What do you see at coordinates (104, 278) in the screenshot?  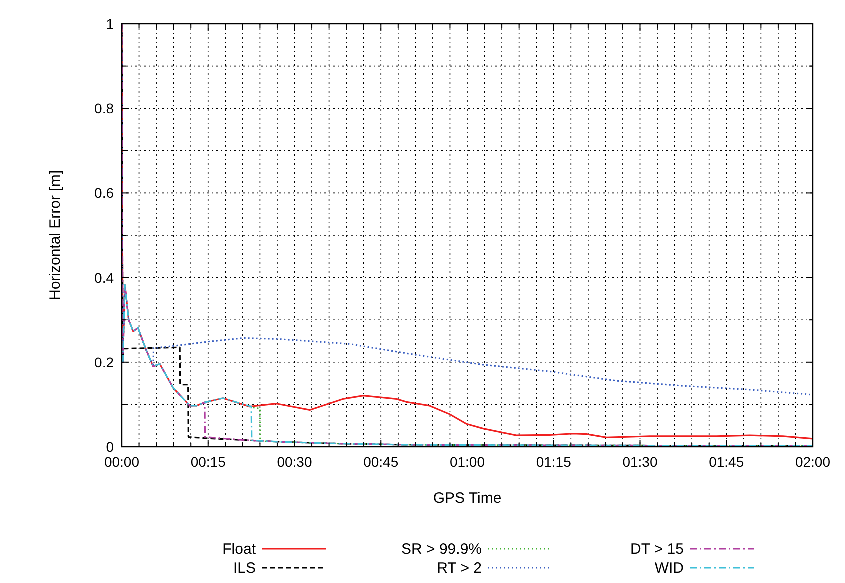 I see `y-tick-label: 0.4` at bounding box center [104, 278].